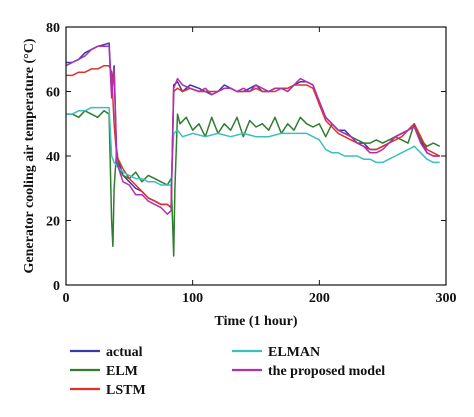 This screenshot has height=417, width=474. I want to click on x-tick-label: 0, so click(66, 298).